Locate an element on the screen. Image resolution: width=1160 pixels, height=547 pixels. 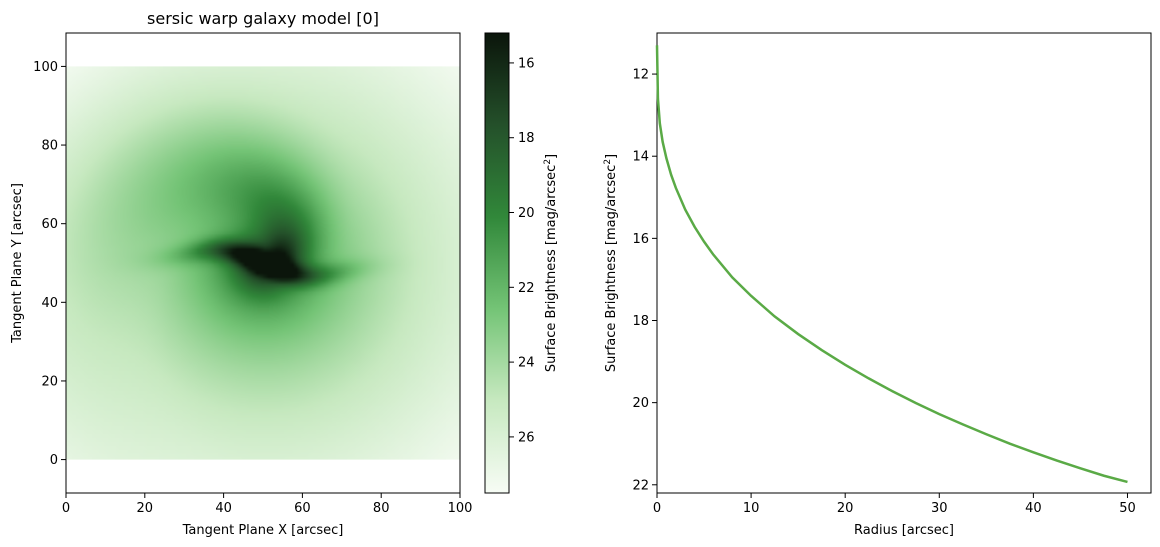
heatmap-x-tick-label: 0 is located at coordinates (66, 508).